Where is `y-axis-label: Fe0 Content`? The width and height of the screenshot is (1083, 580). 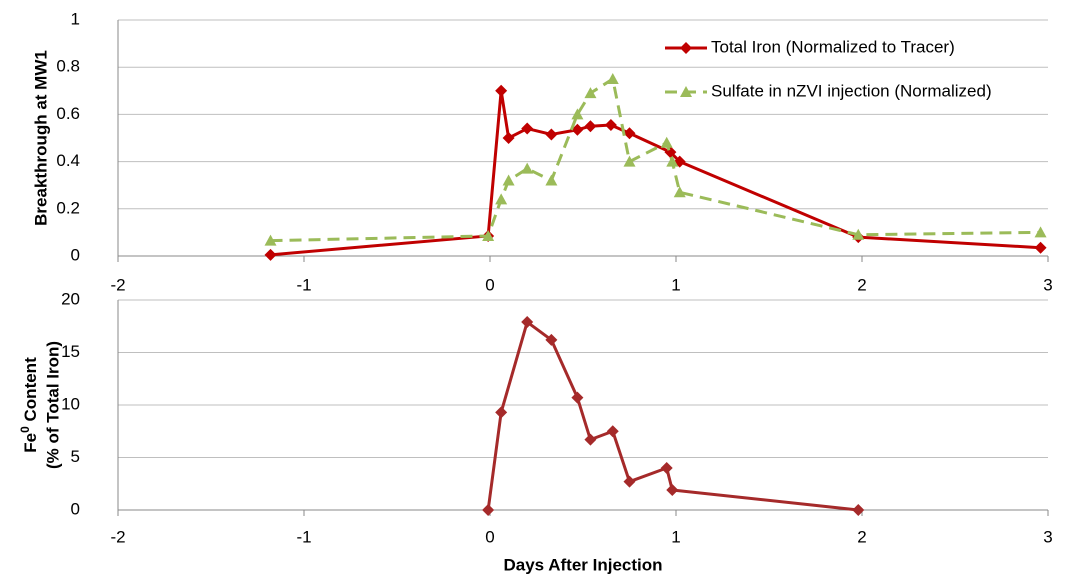
y-axis-label: Fe0 Content is located at coordinates (29, 405).